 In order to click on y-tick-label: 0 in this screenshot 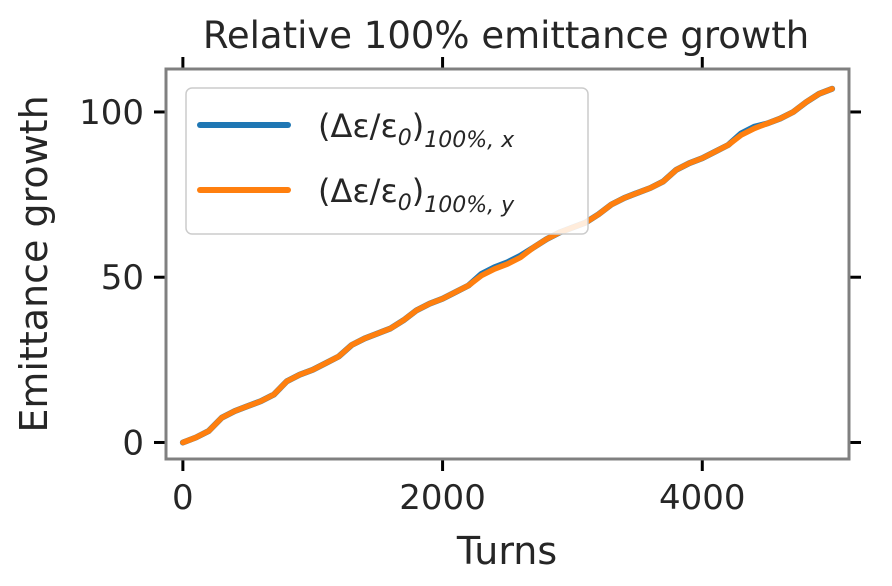, I will do `click(133, 443)`.